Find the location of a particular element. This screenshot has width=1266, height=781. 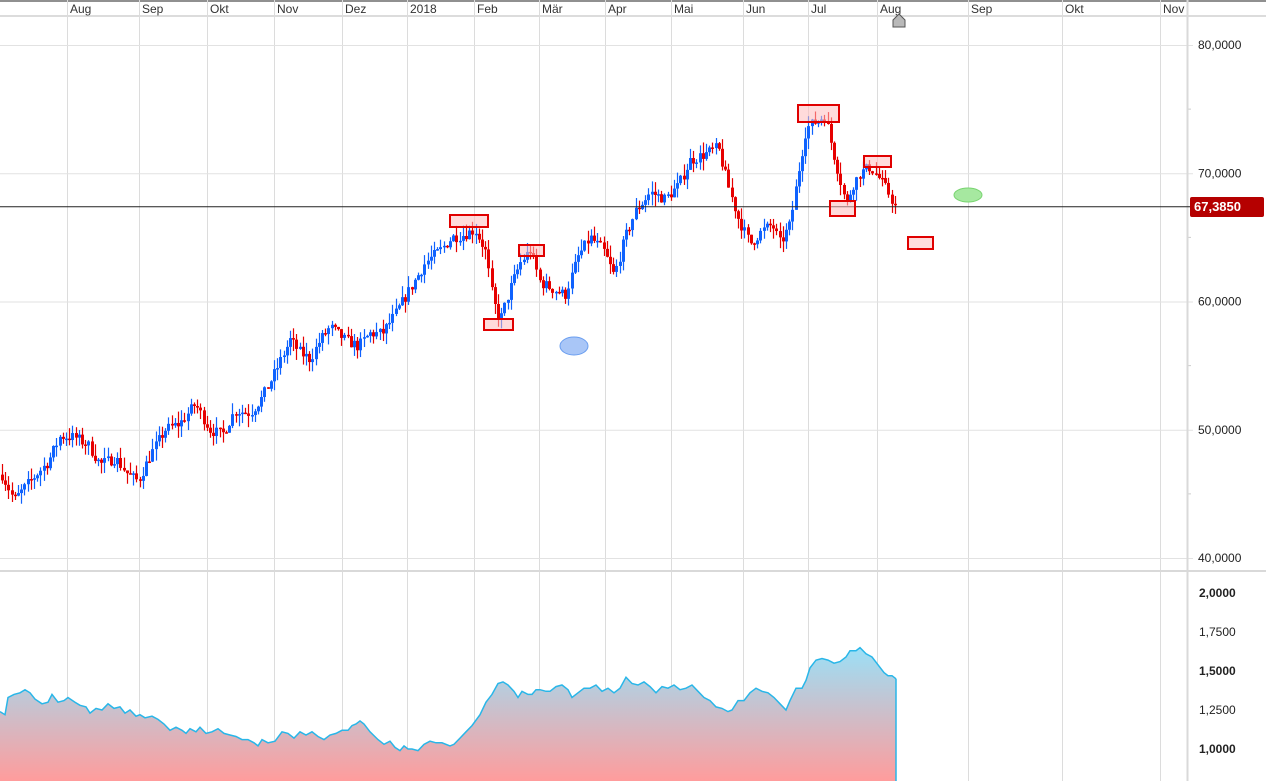

price-tick-label: 50,0000 is located at coordinates (1220, 430).